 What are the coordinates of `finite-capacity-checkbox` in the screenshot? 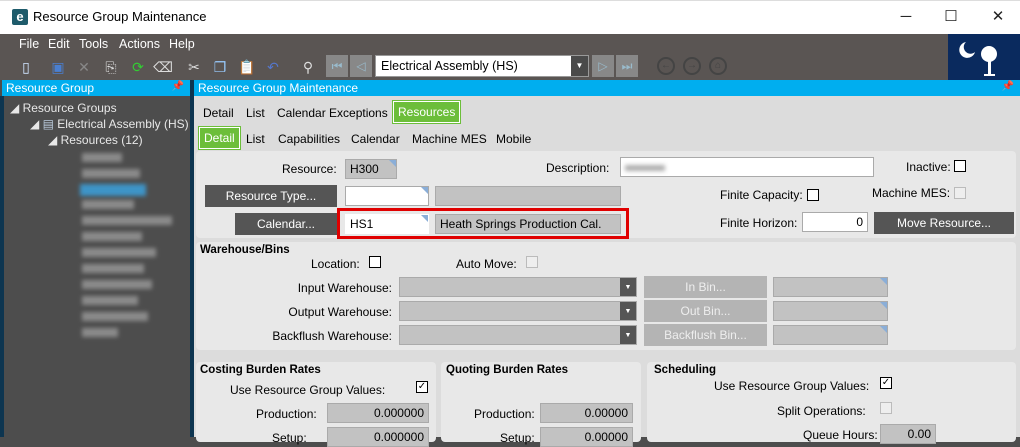 It's located at (813, 195).